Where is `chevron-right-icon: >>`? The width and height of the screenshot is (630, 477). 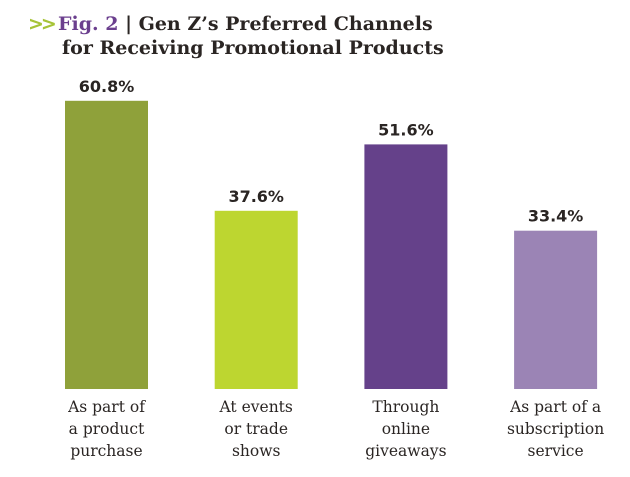 chevron-right-icon: >> is located at coordinates (42, 24).